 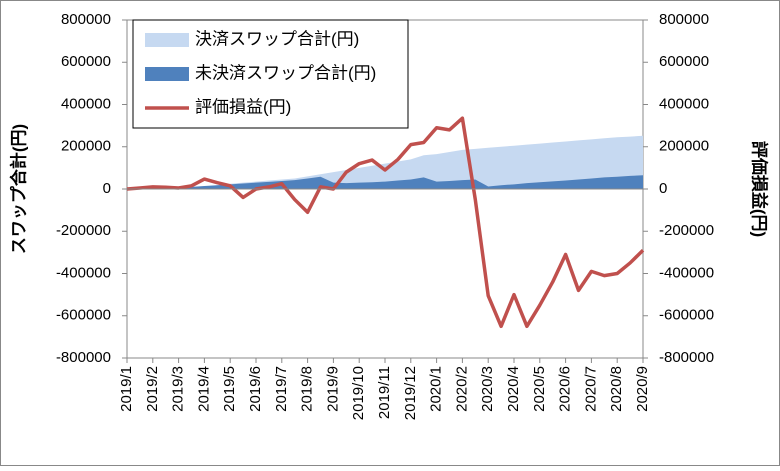 What do you see at coordinates (513, 389) in the screenshot?
I see `x-tick-label: 2020/4` at bounding box center [513, 389].